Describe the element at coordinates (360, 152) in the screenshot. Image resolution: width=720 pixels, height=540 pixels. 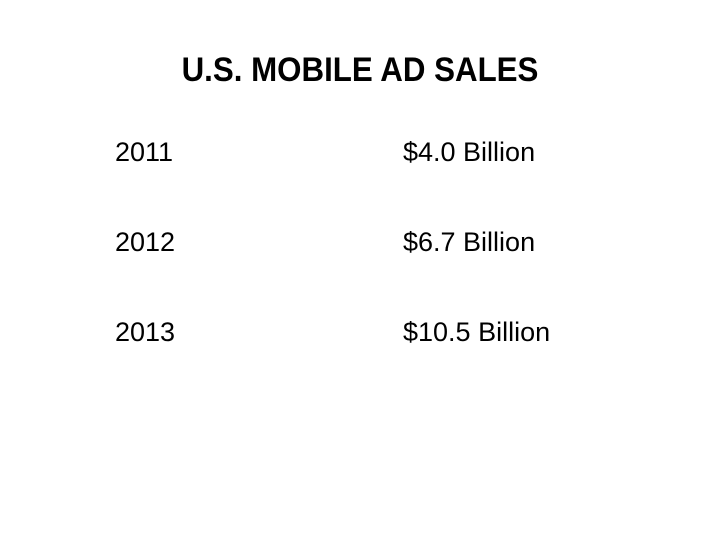
I see `table-row: 2011 $4.0 Billion` at that location.